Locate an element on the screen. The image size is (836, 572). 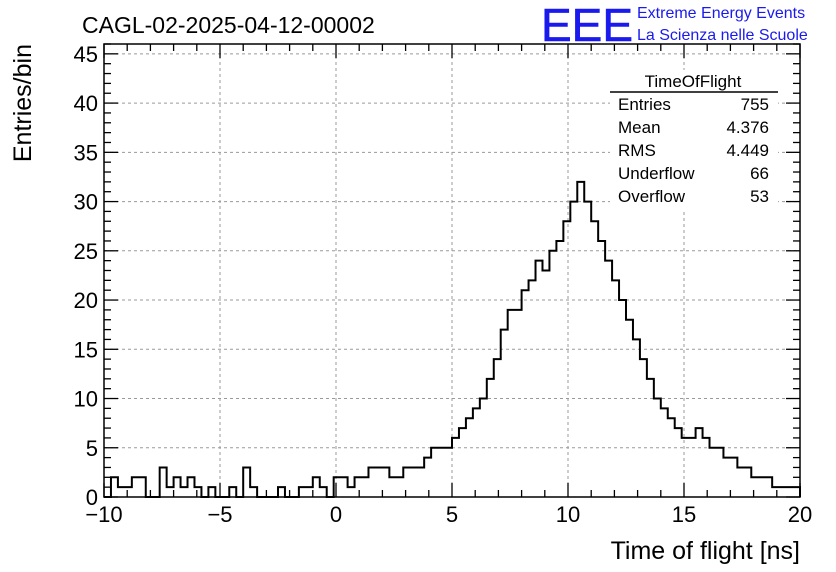
stats-label-mean: Mean is located at coordinates (639, 127).